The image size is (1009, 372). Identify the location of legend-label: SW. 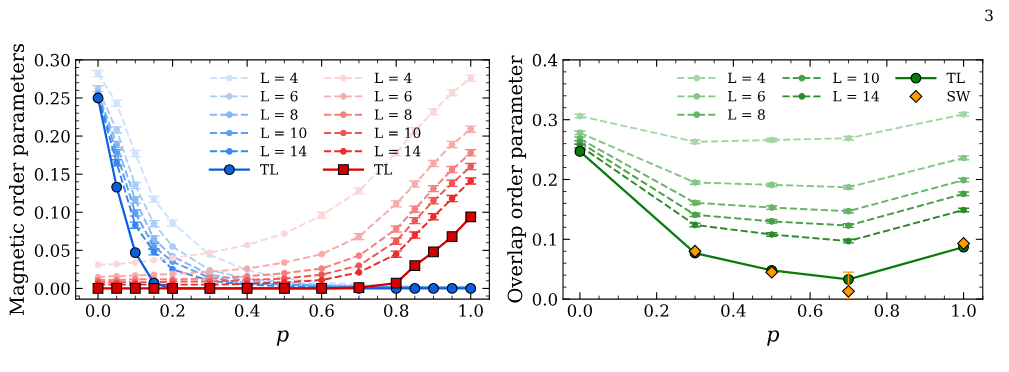
(959, 96).